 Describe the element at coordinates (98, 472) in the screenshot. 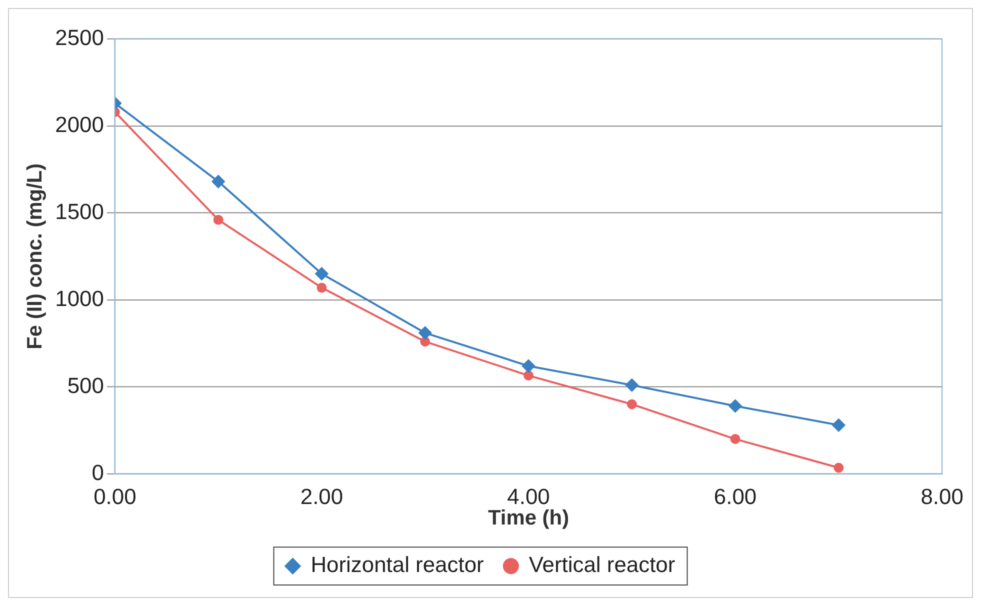

I see `y-tick-label: 0` at that location.